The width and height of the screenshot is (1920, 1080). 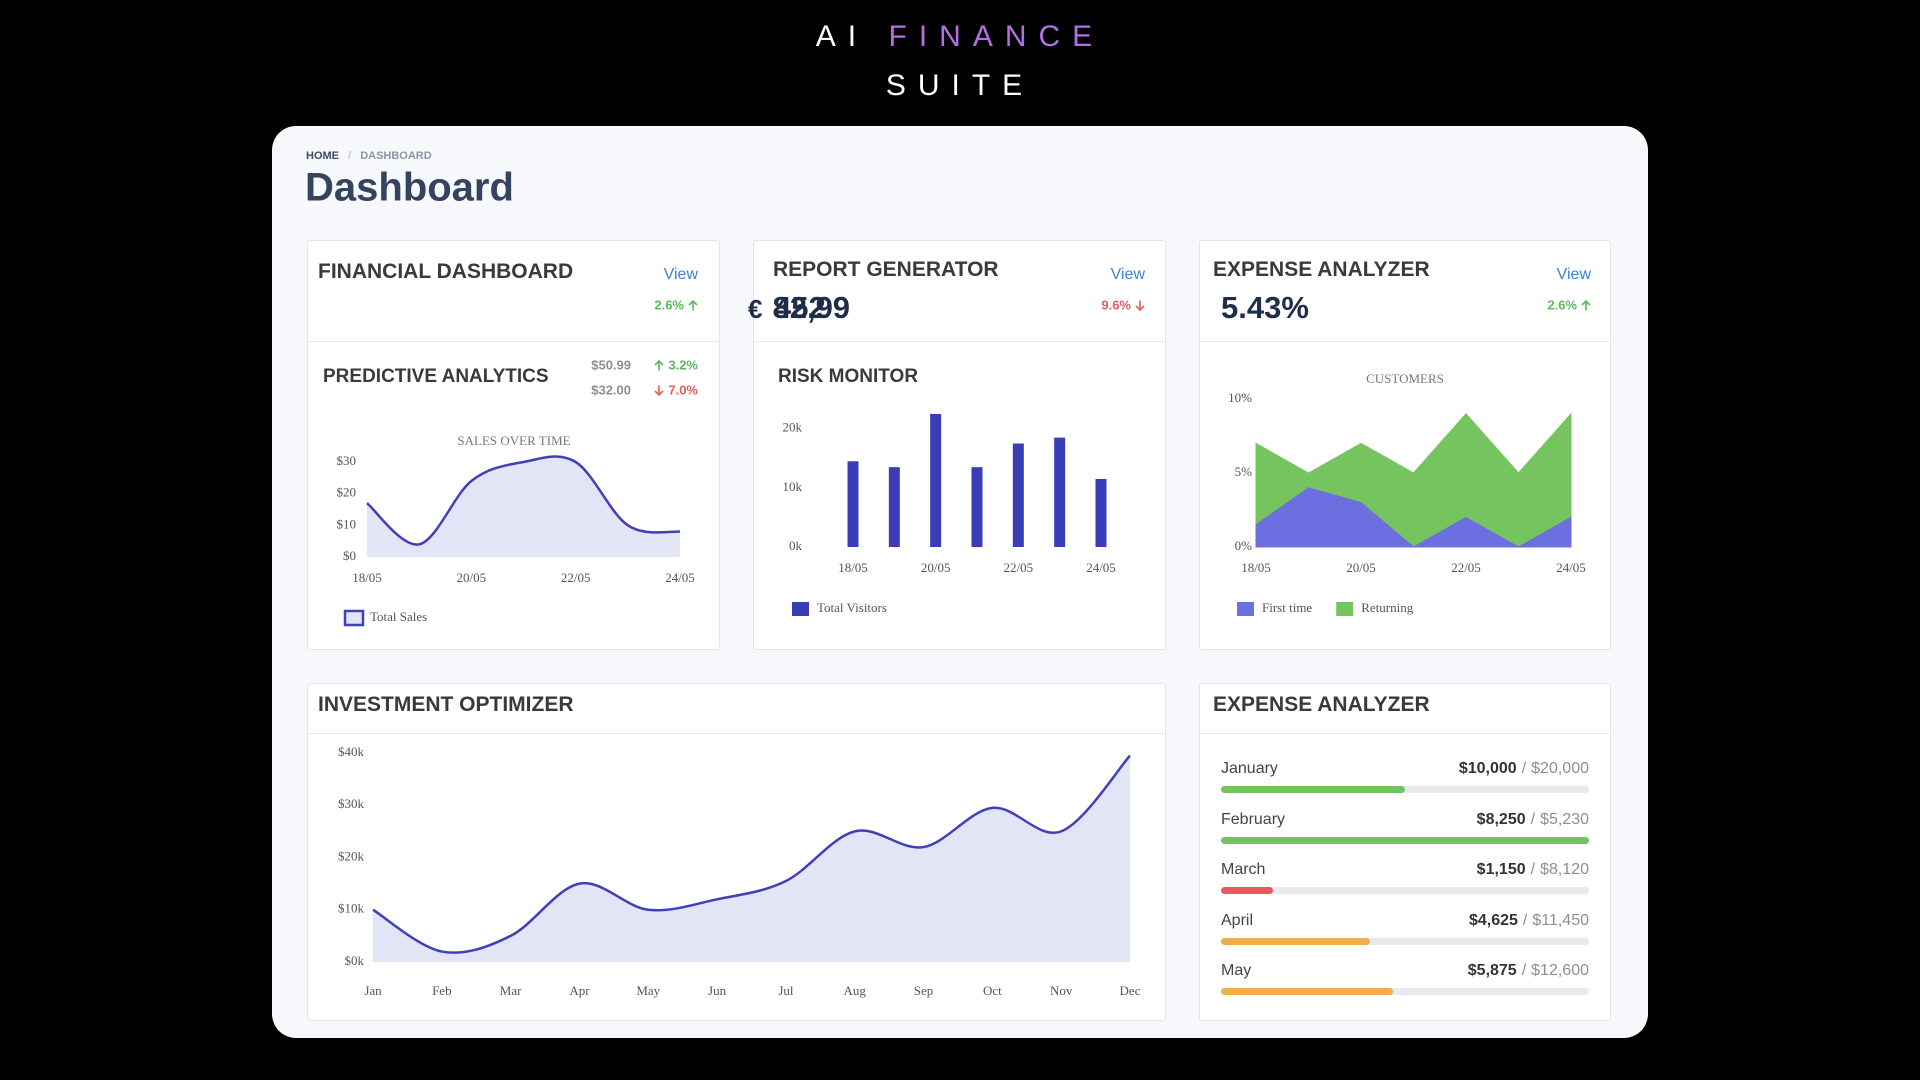 I want to click on change-value: 3.2%, so click(x=683, y=365).